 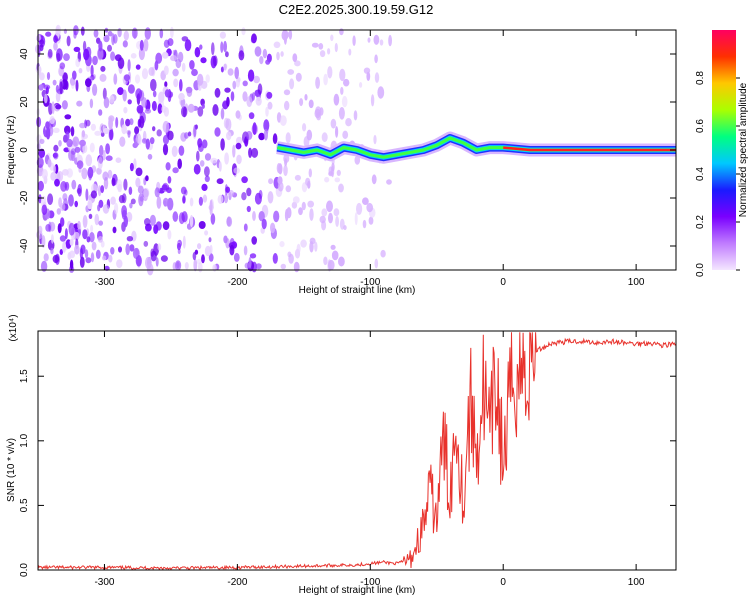 What do you see at coordinates (724, 150) in the screenshot?
I see `colorbar-gradient` at bounding box center [724, 150].